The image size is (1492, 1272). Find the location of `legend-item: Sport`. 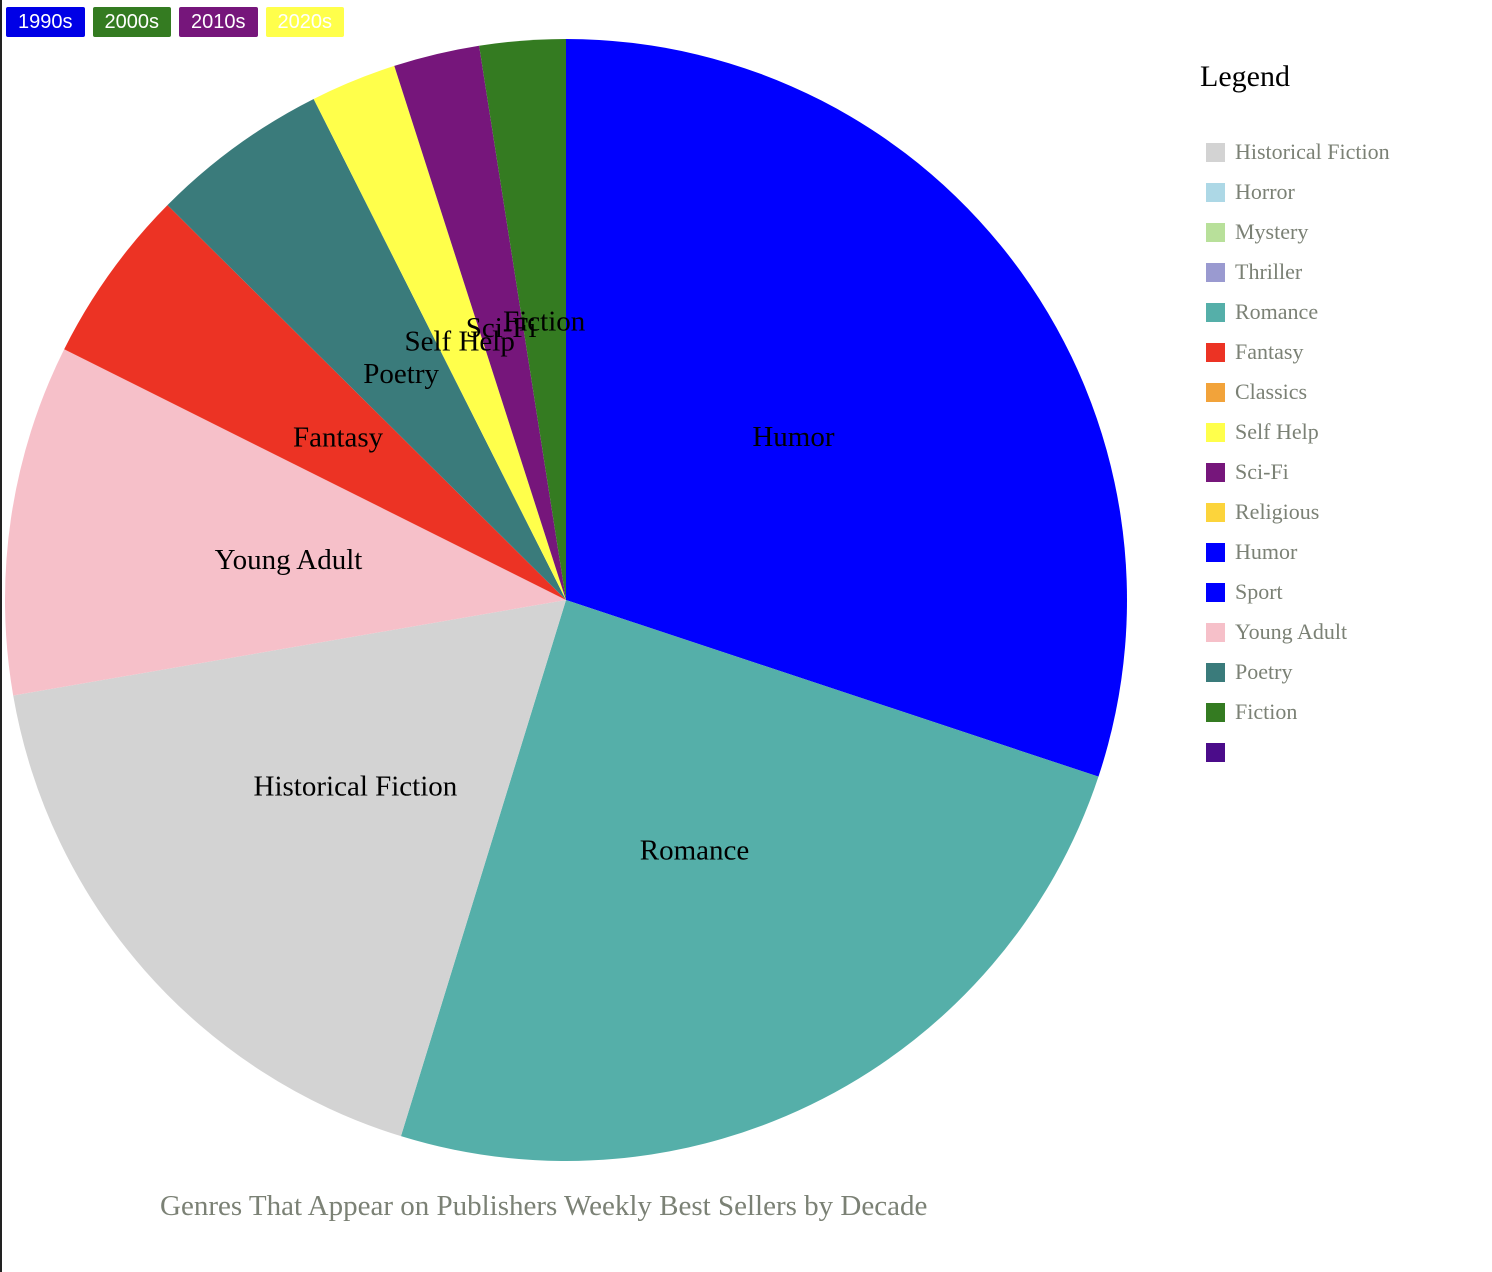

legend-item: Sport is located at coordinates (1340, 592).